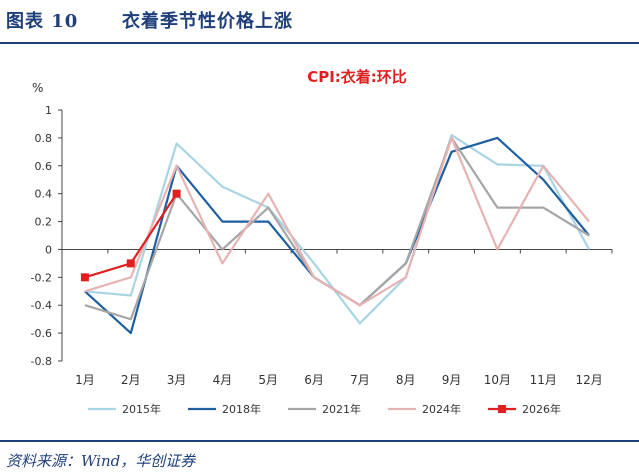  I want to click on y-tick-label: 0.8, so click(44, 138).